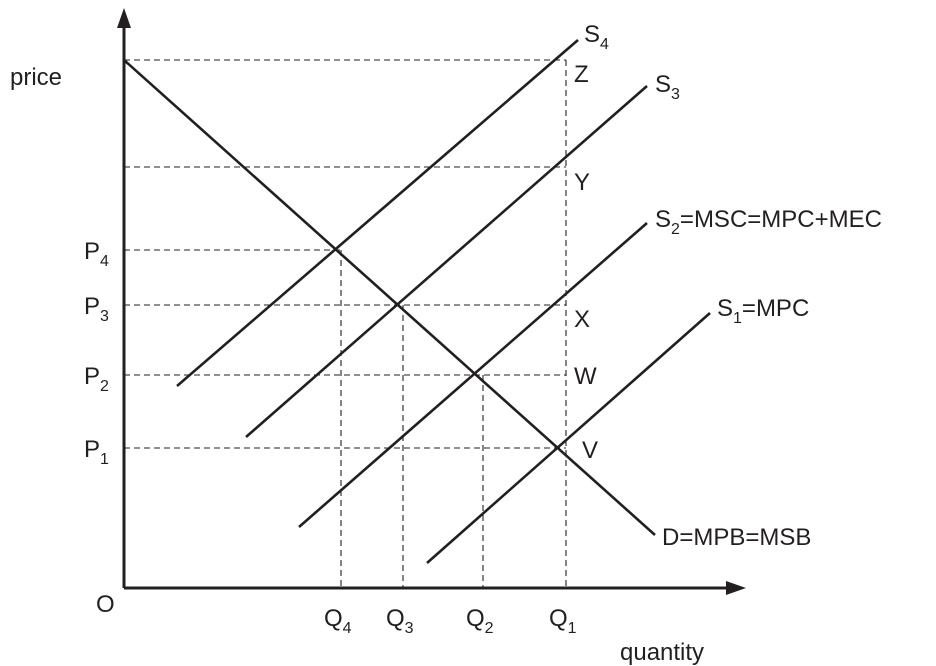  I want to click on curve-label-s1: S1=MPC, so click(763, 311).